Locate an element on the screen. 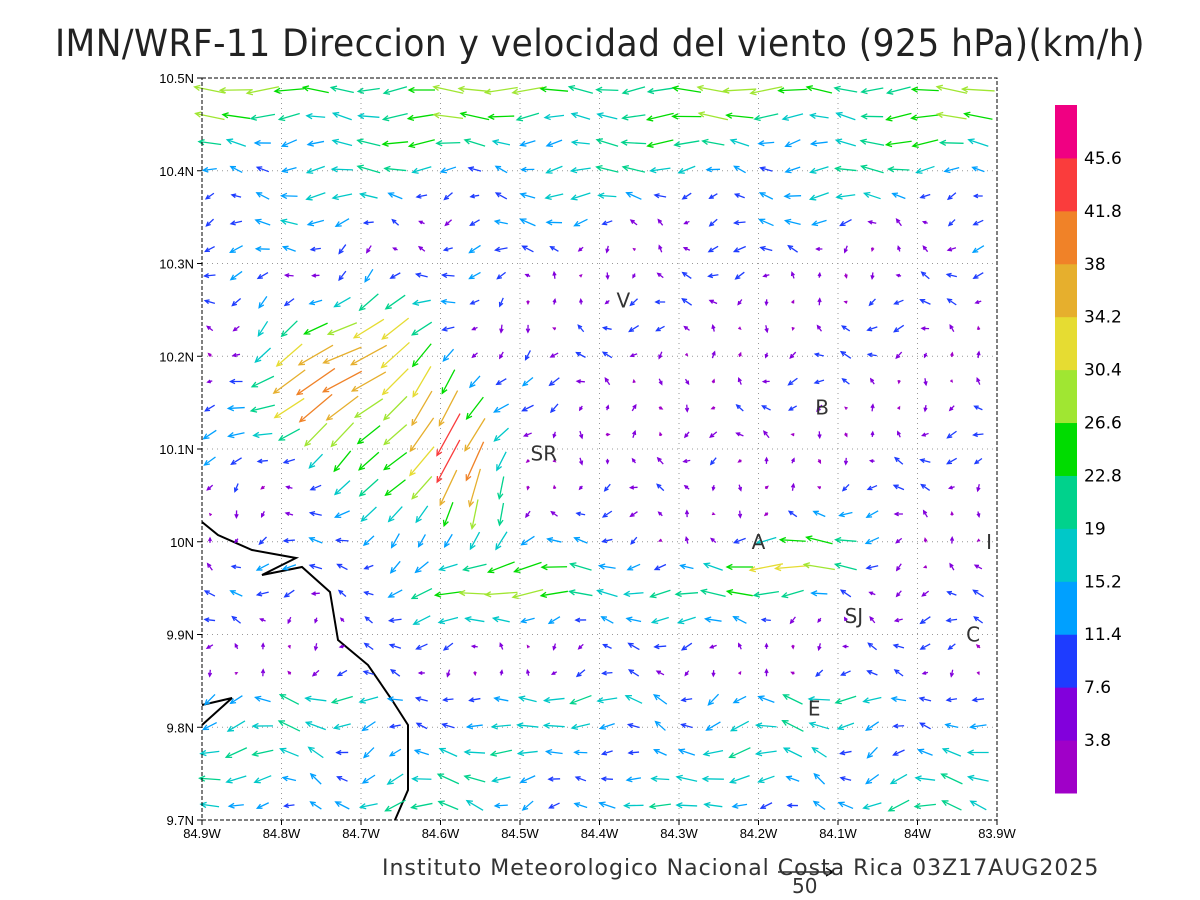 The image size is (1200, 900). colorbar-label: 26.6 is located at coordinates (1103, 424).